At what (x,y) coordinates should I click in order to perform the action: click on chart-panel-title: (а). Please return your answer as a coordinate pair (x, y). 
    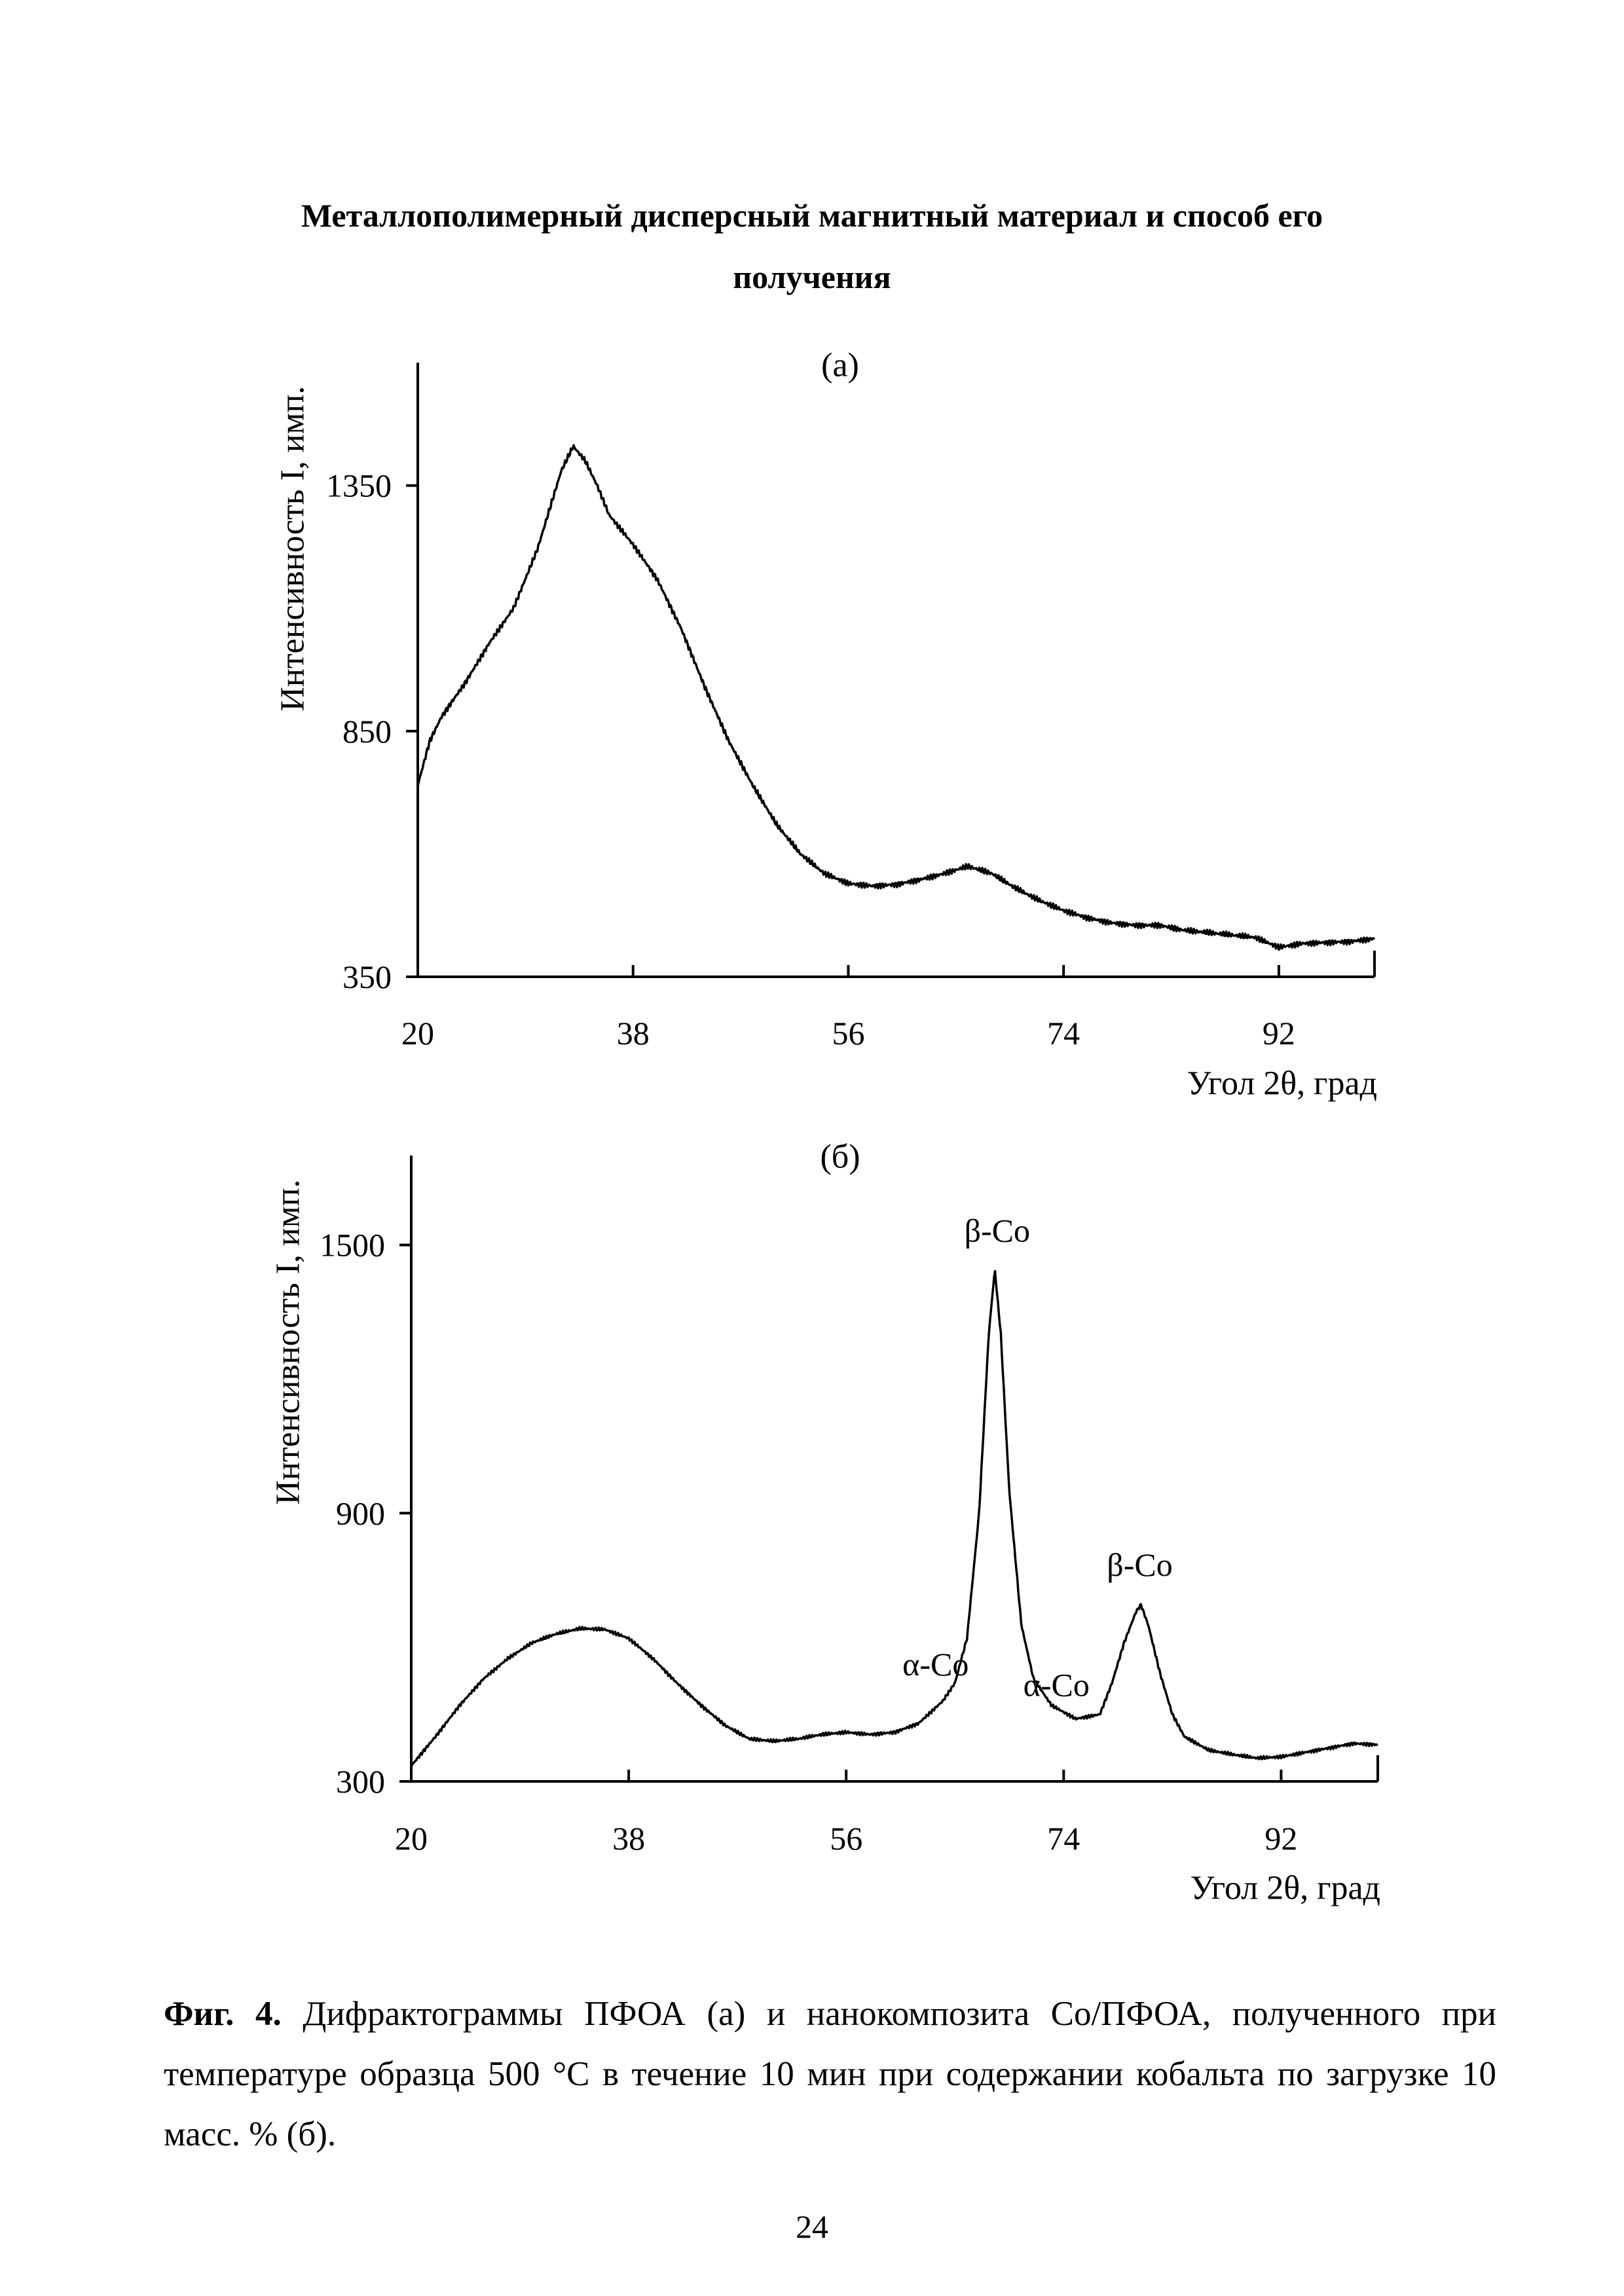
    Looking at the image, I should click on (840, 365).